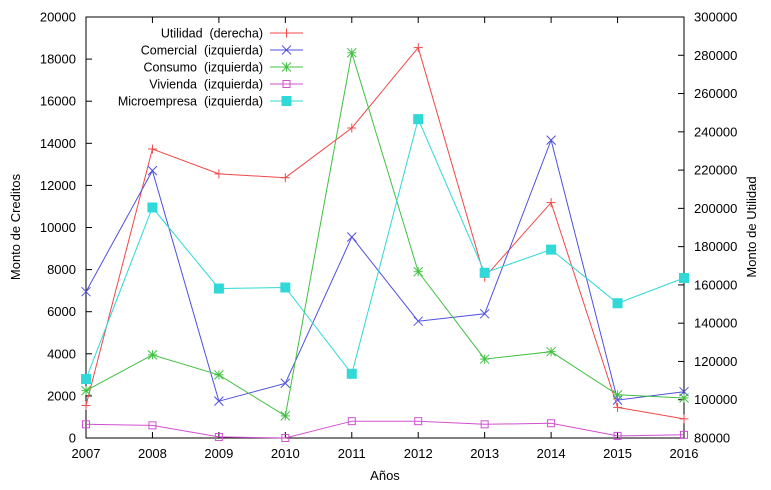 The height and width of the screenshot is (490, 771). I want to click on left-tick-label: 6000, so click(61, 311).